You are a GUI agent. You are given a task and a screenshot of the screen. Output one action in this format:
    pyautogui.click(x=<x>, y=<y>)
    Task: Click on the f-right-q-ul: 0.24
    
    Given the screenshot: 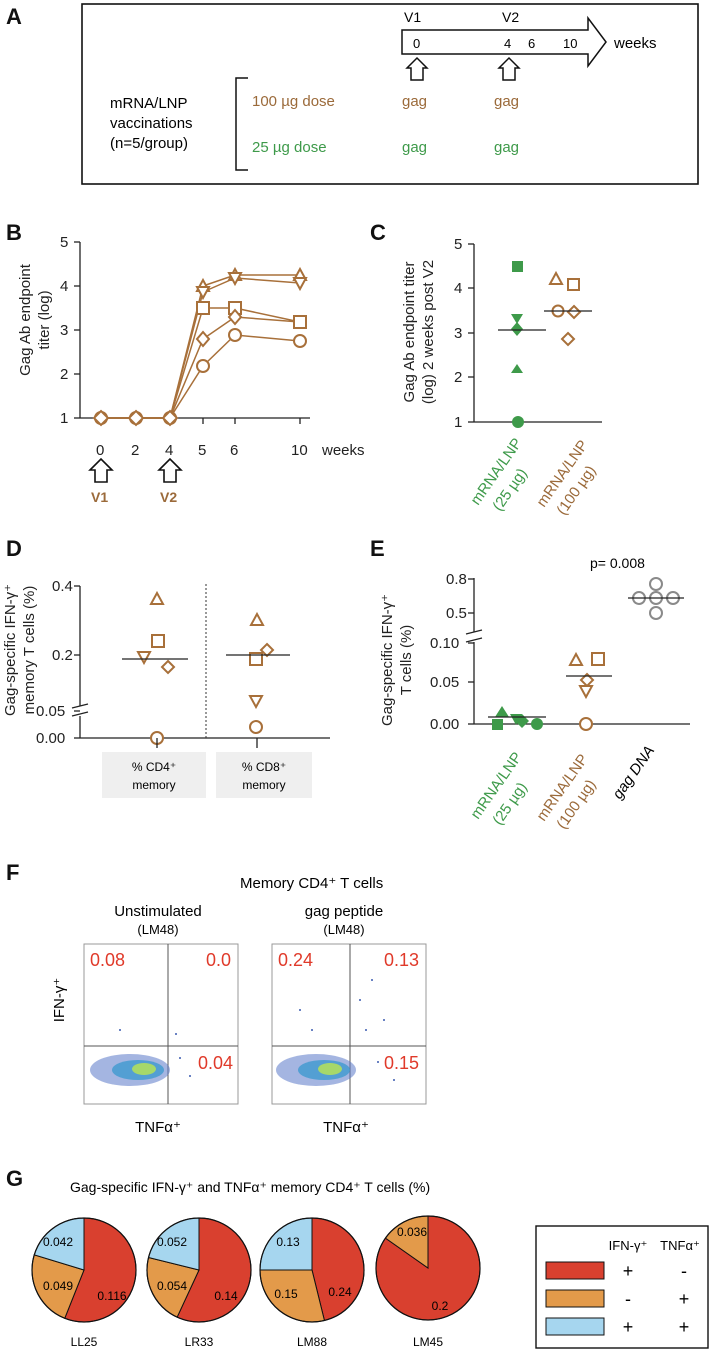 What is the action you would take?
    pyautogui.click(x=295, y=960)
    